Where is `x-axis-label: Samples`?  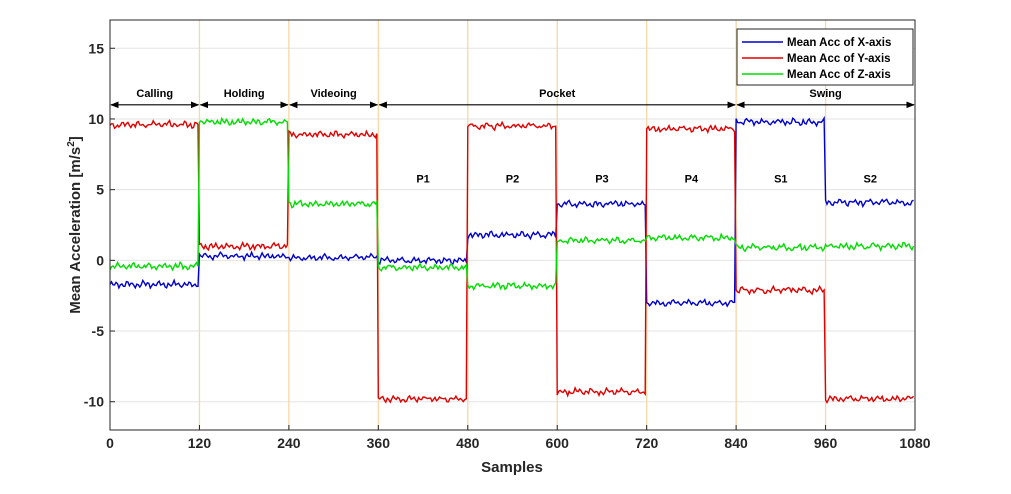
x-axis-label: Samples is located at coordinates (512, 467).